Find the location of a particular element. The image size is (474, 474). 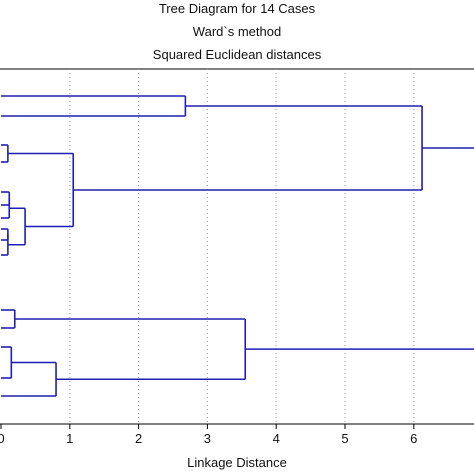

chart-title: Tree Diagram for 14 Cases is located at coordinates (237, 8).